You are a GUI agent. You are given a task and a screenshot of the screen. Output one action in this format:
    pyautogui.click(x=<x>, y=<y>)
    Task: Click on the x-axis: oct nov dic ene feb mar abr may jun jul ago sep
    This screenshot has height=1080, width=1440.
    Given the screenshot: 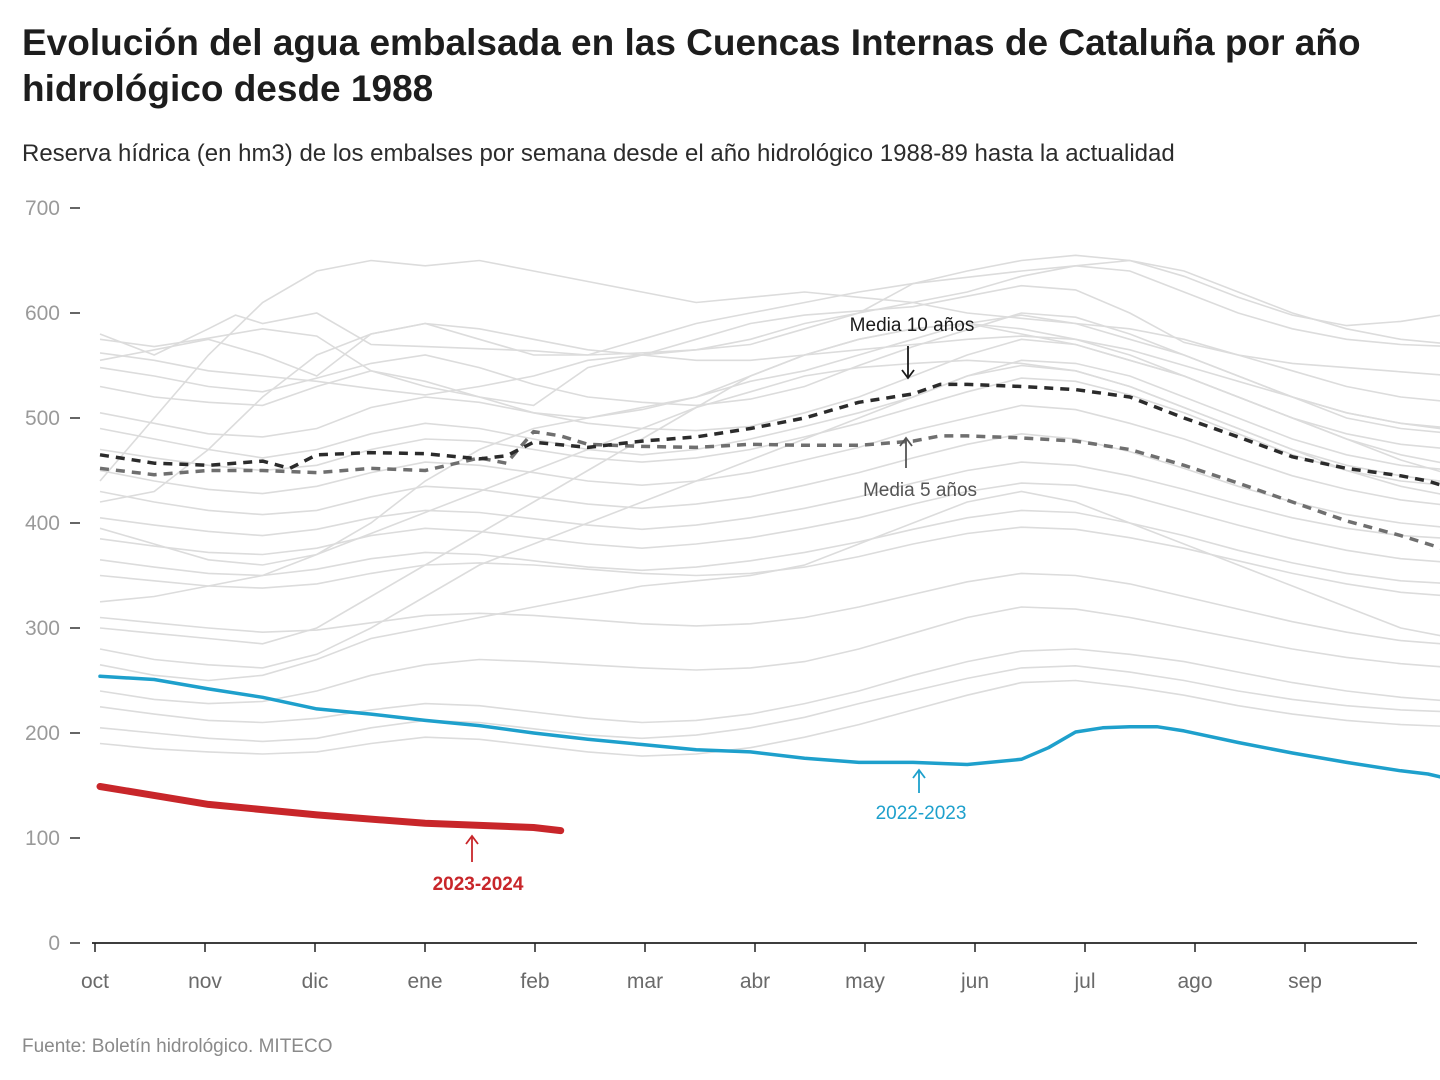 What is the action you would take?
    pyautogui.click(x=749, y=967)
    